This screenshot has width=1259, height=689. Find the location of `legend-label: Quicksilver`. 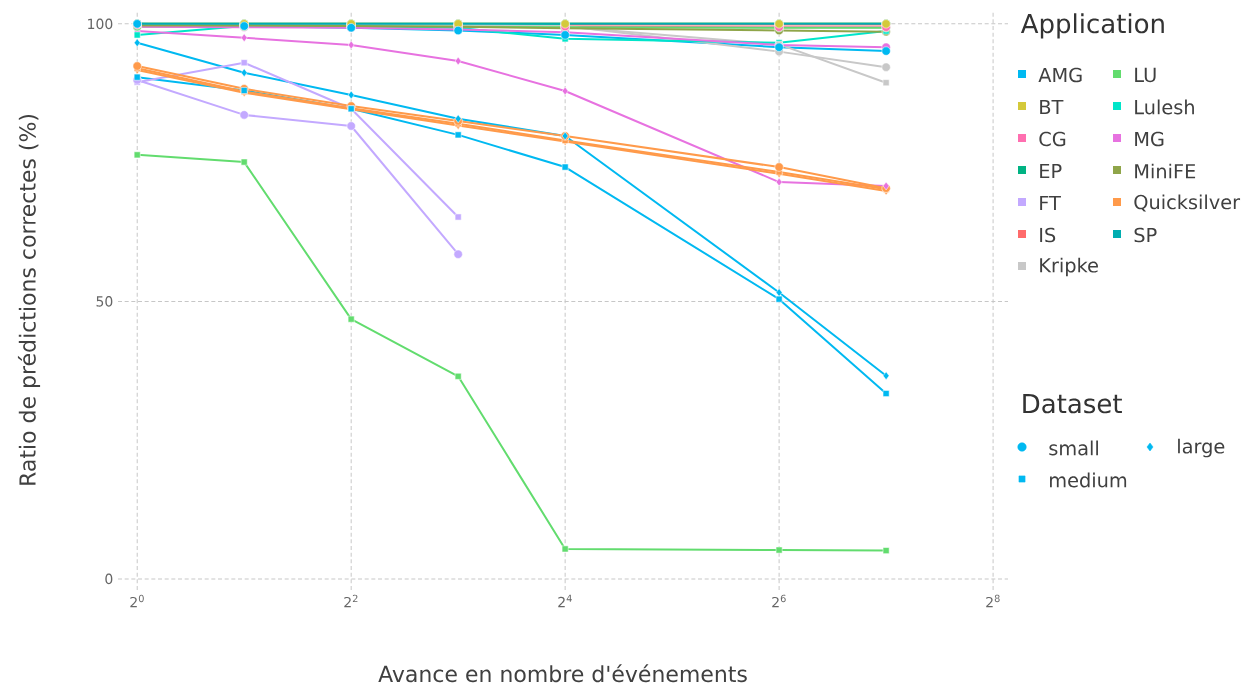

legend-label: Quicksilver is located at coordinates (1187, 203).